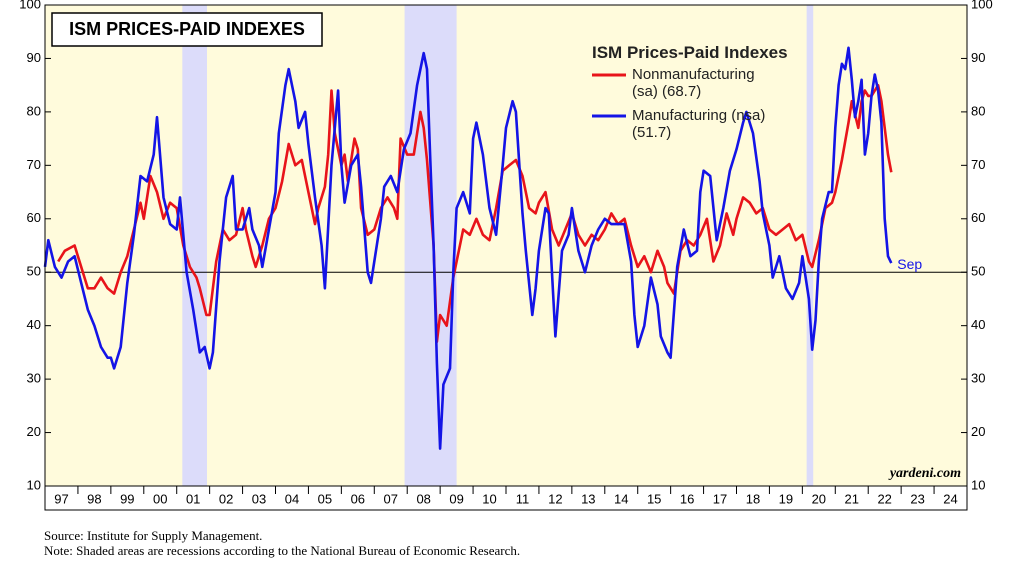  I want to click on x-tick-label: 04, so click(292, 498).